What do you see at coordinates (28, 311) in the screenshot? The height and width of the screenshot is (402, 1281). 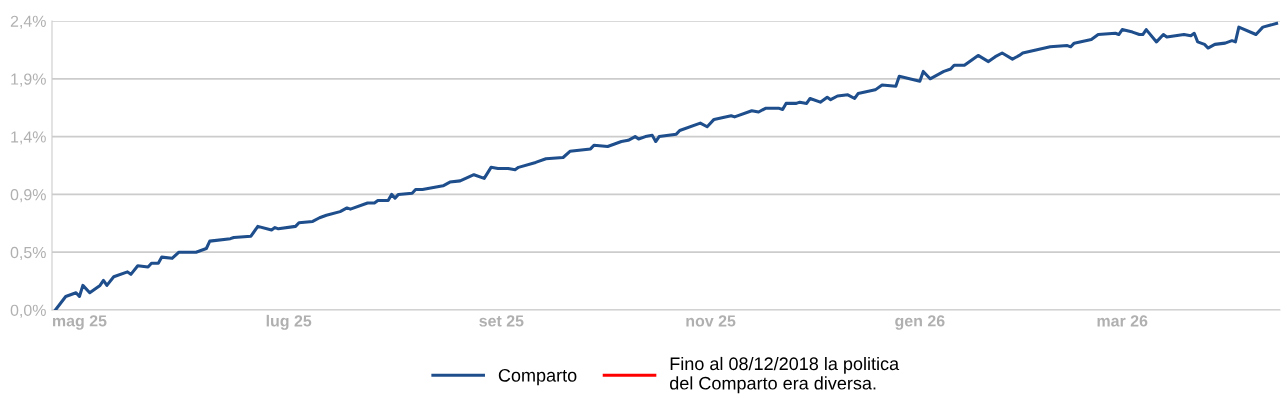 I see `y-tick-label: 0,0%` at bounding box center [28, 311].